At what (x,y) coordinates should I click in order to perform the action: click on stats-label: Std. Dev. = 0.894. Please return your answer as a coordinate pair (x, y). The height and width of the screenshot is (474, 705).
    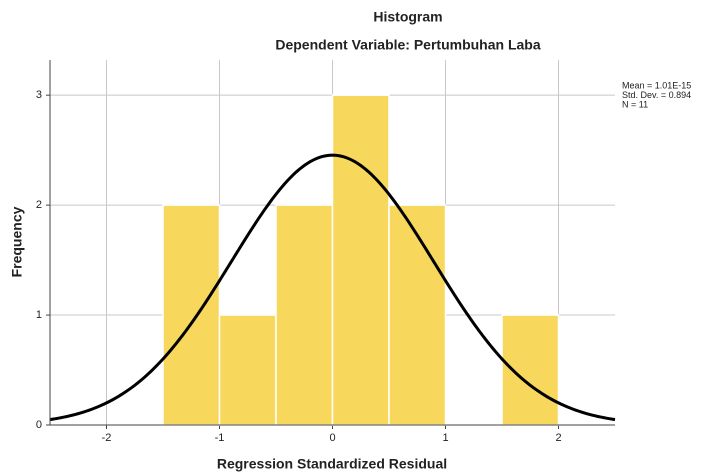
    Looking at the image, I should click on (656, 95).